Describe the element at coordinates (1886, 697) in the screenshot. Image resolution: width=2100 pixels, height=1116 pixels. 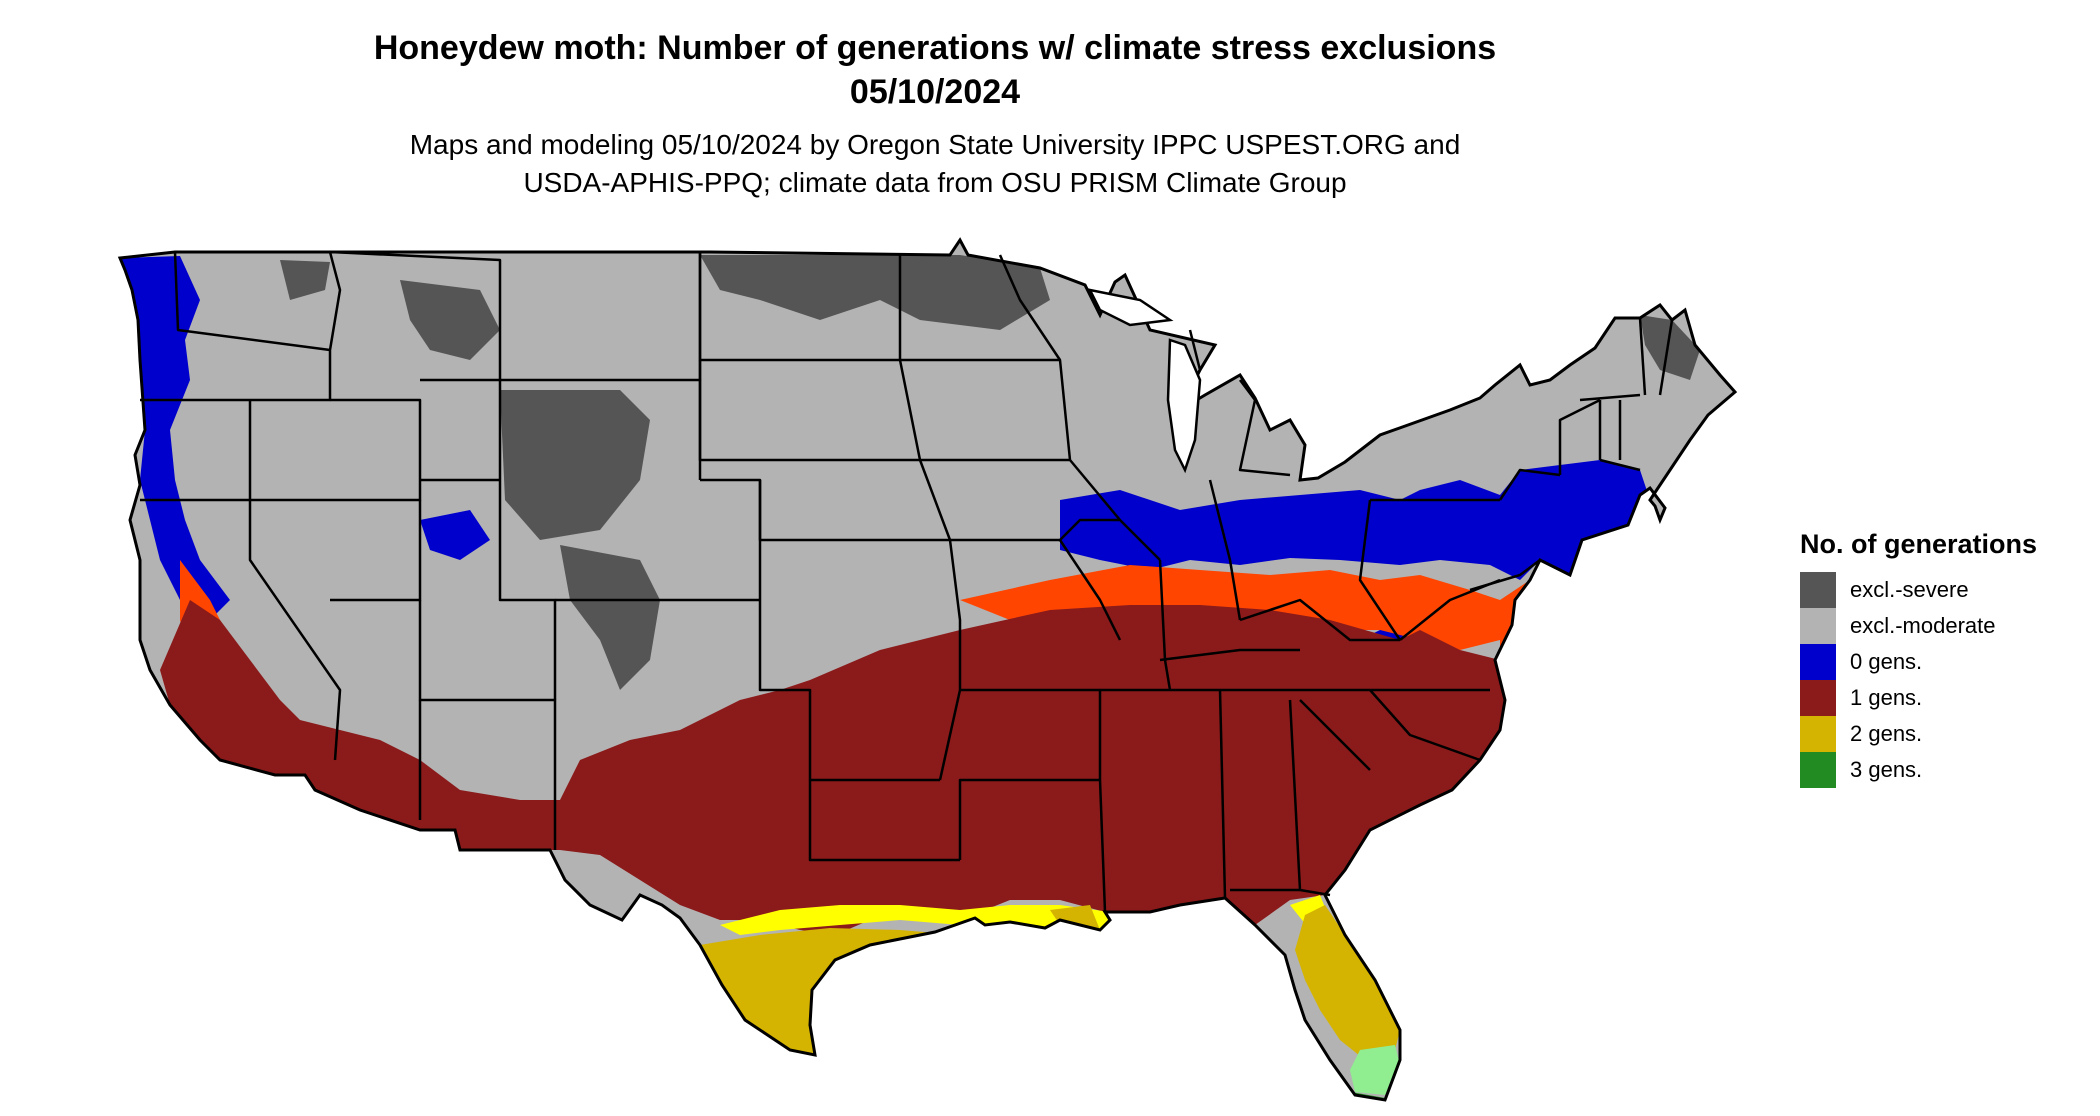
I see `legend-label: 1 gens.` at that location.